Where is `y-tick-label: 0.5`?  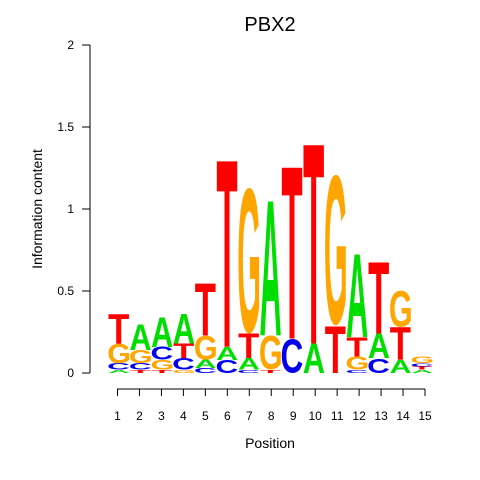
y-tick-label: 0.5 is located at coordinates (65, 291).